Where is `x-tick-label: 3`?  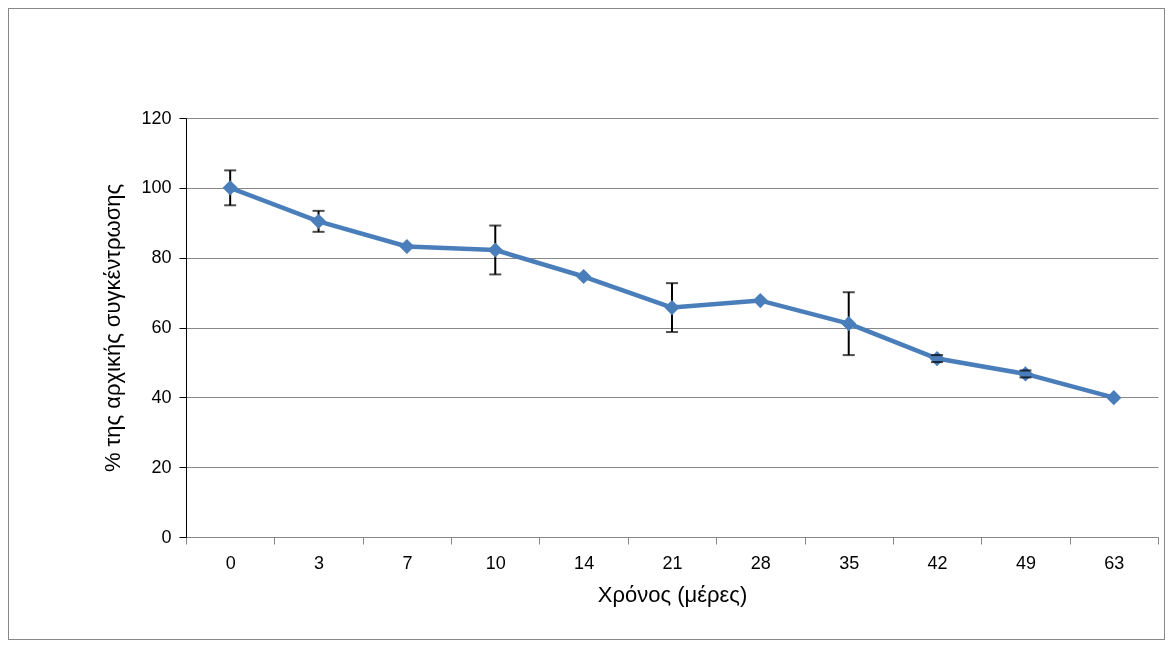 x-tick-label: 3 is located at coordinates (319, 562).